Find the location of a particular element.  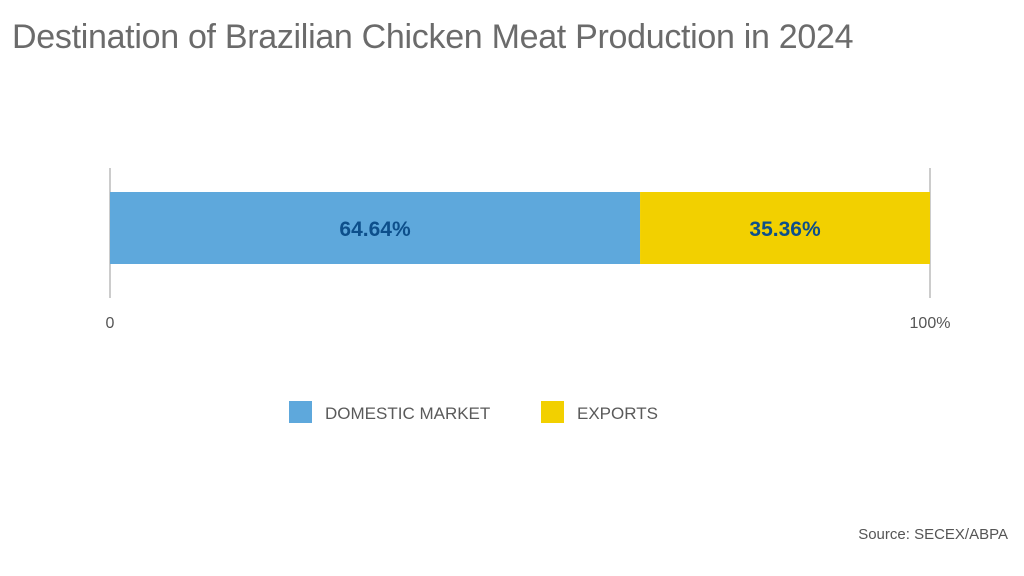

source-note: Source: SECEX/ABPA is located at coordinates (933, 534).